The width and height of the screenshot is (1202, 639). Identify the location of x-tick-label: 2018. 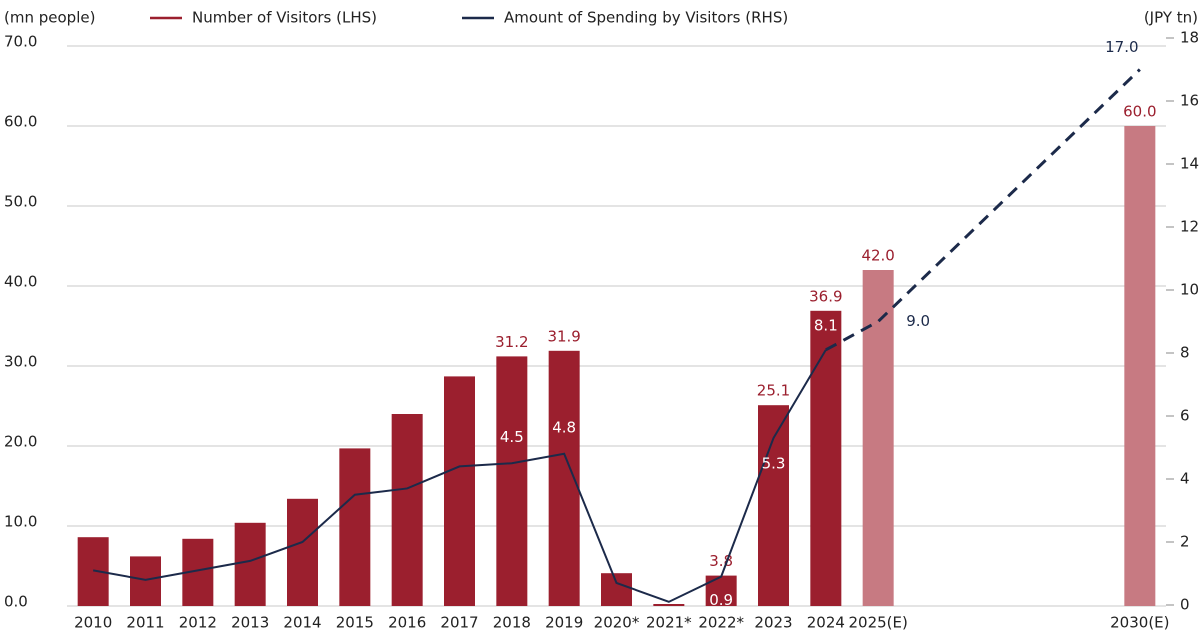
(512, 623).